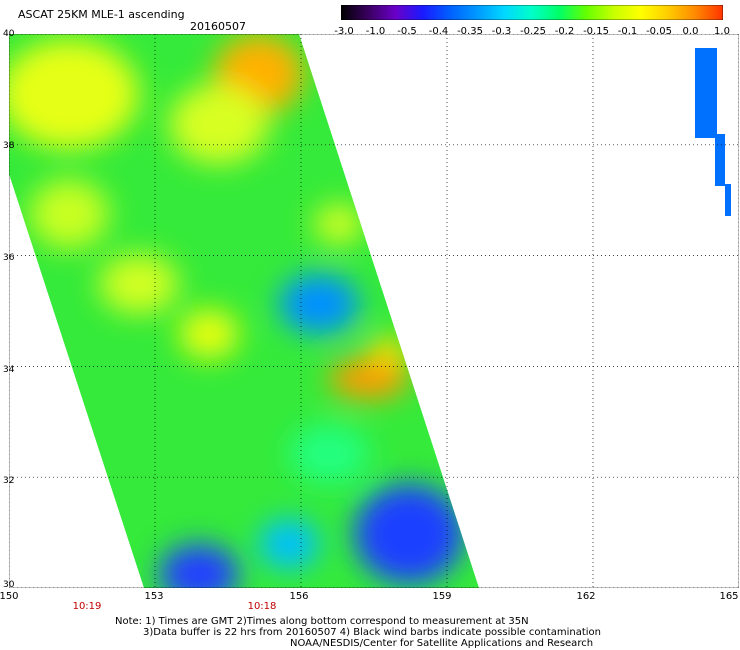 This screenshot has width=740, height=650. What do you see at coordinates (627, 31) in the screenshot?
I see `color-scale-label: -0.1` at bounding box center [627, 31].